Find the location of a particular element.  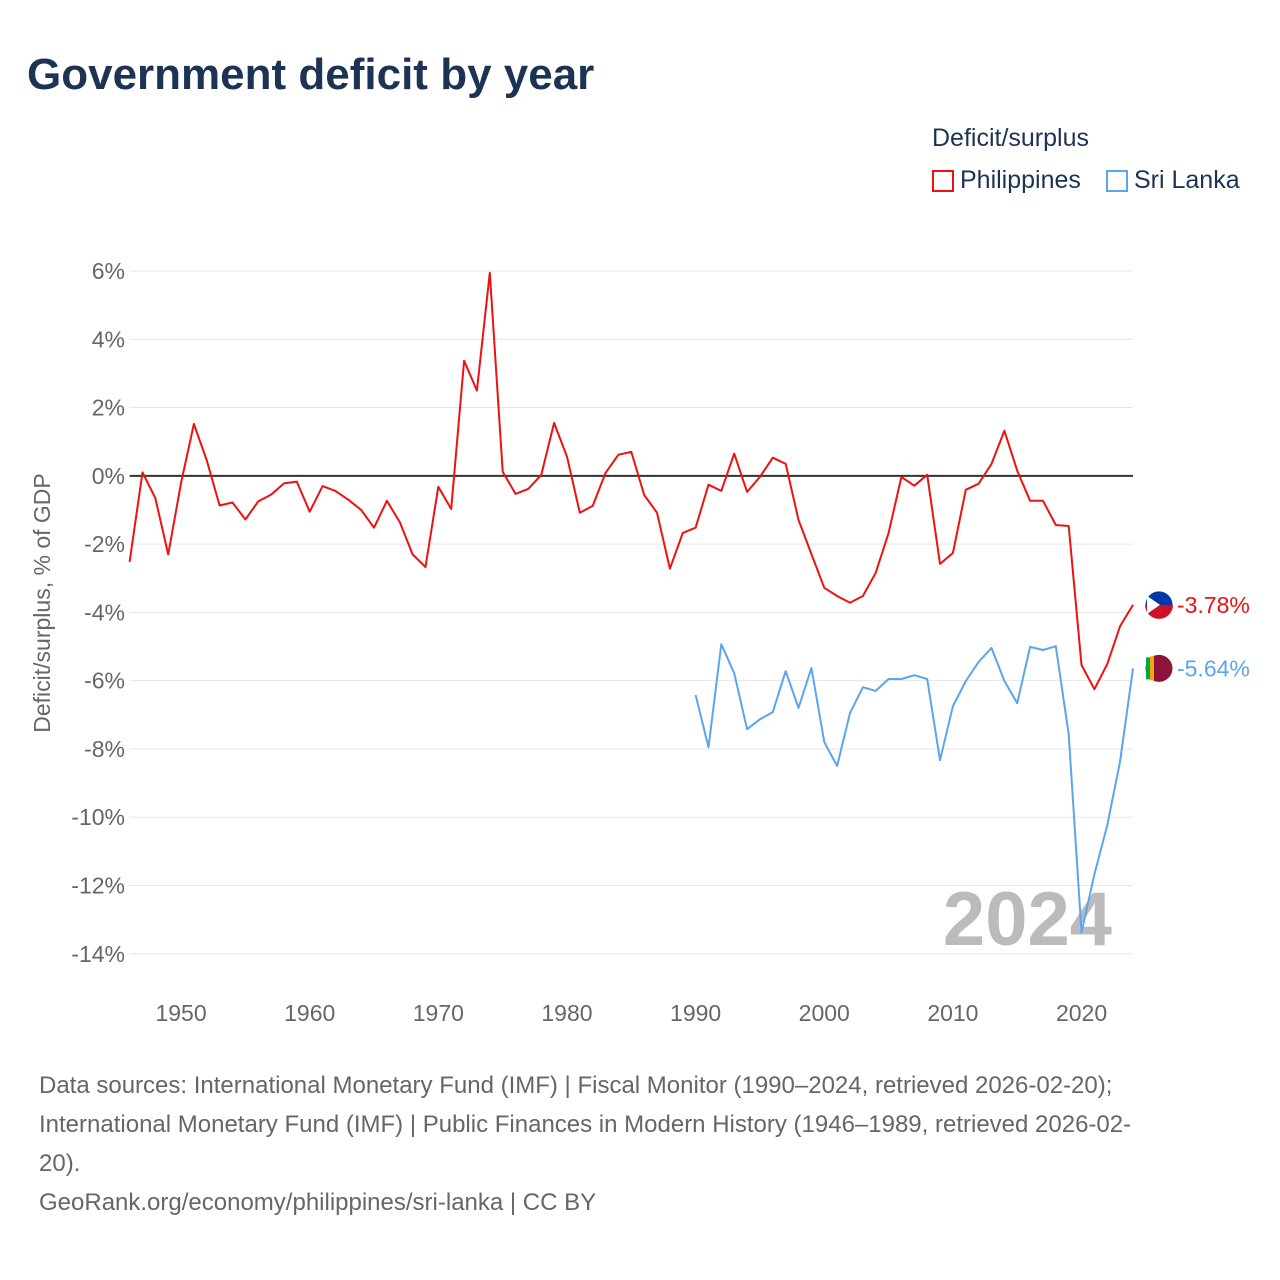

x-tick-label: 1960 is located at coordinates (309, 1013).